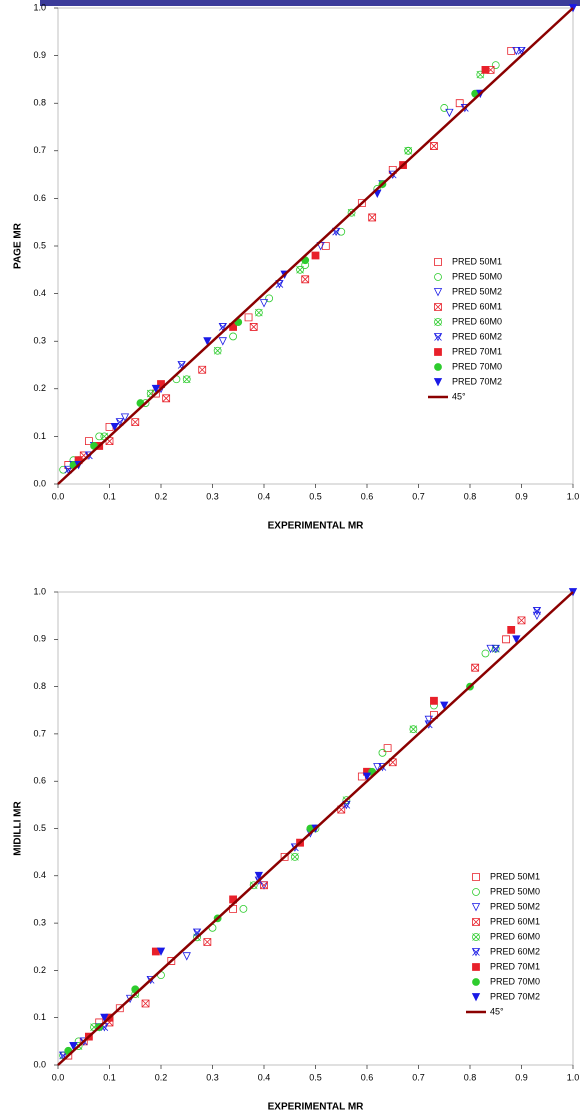 Image resolution: width=580 pixels, height=1117 pixels. Describe the element at coordinates (39, 436) in the screenshot. I see `y-tick-label: 0.1` at that location.